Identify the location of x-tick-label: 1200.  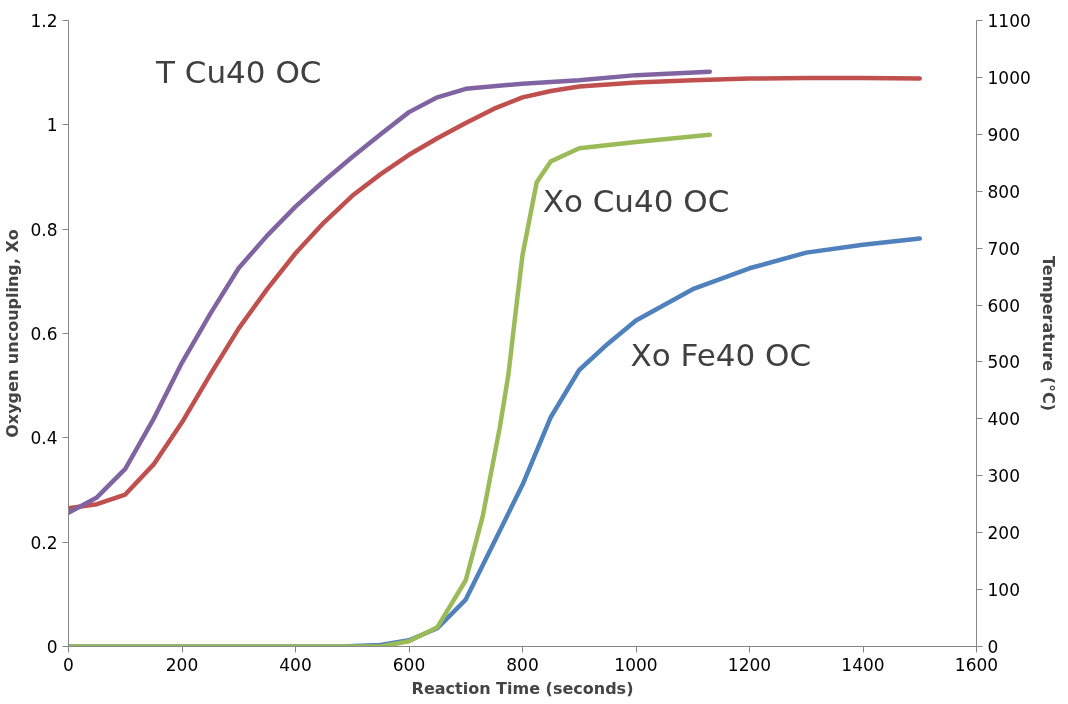
(749, 664).